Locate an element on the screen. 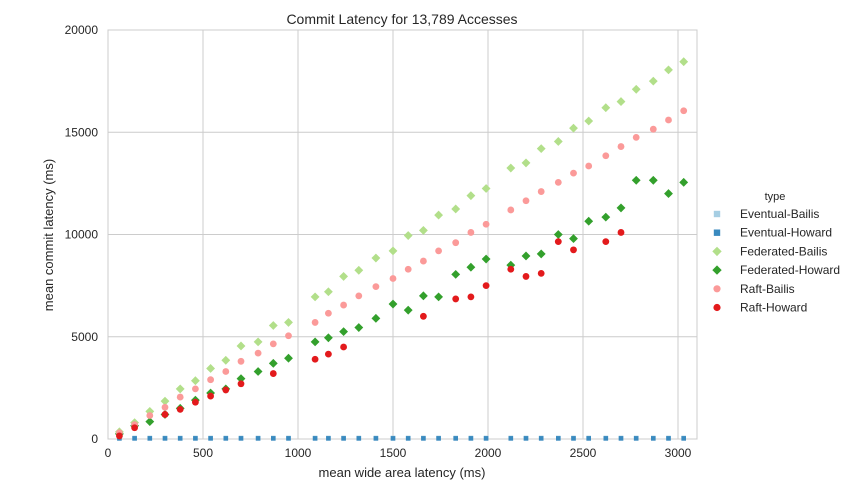 Image resolution: width=861 pixels, height=504 pixels. legend-label: Eventual-Bailis is located at coordinates (779, 214).